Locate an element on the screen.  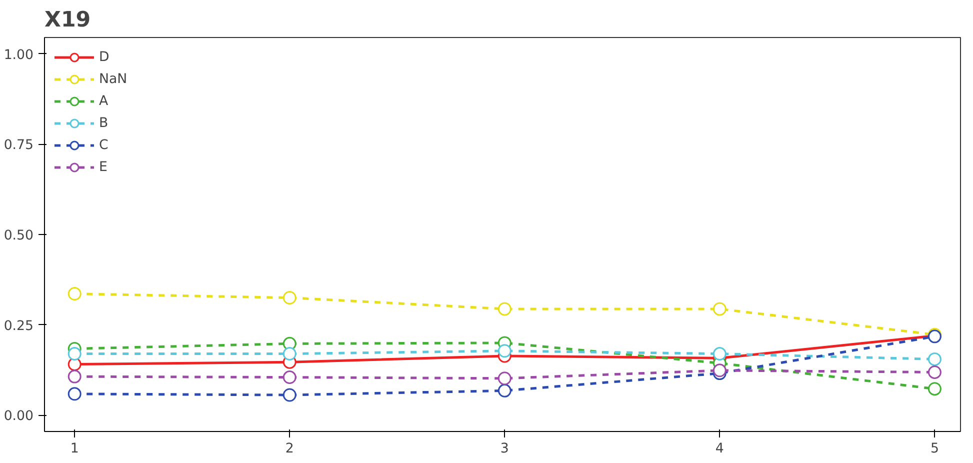
chart-title: X19 is located at coordinates (67, 20).